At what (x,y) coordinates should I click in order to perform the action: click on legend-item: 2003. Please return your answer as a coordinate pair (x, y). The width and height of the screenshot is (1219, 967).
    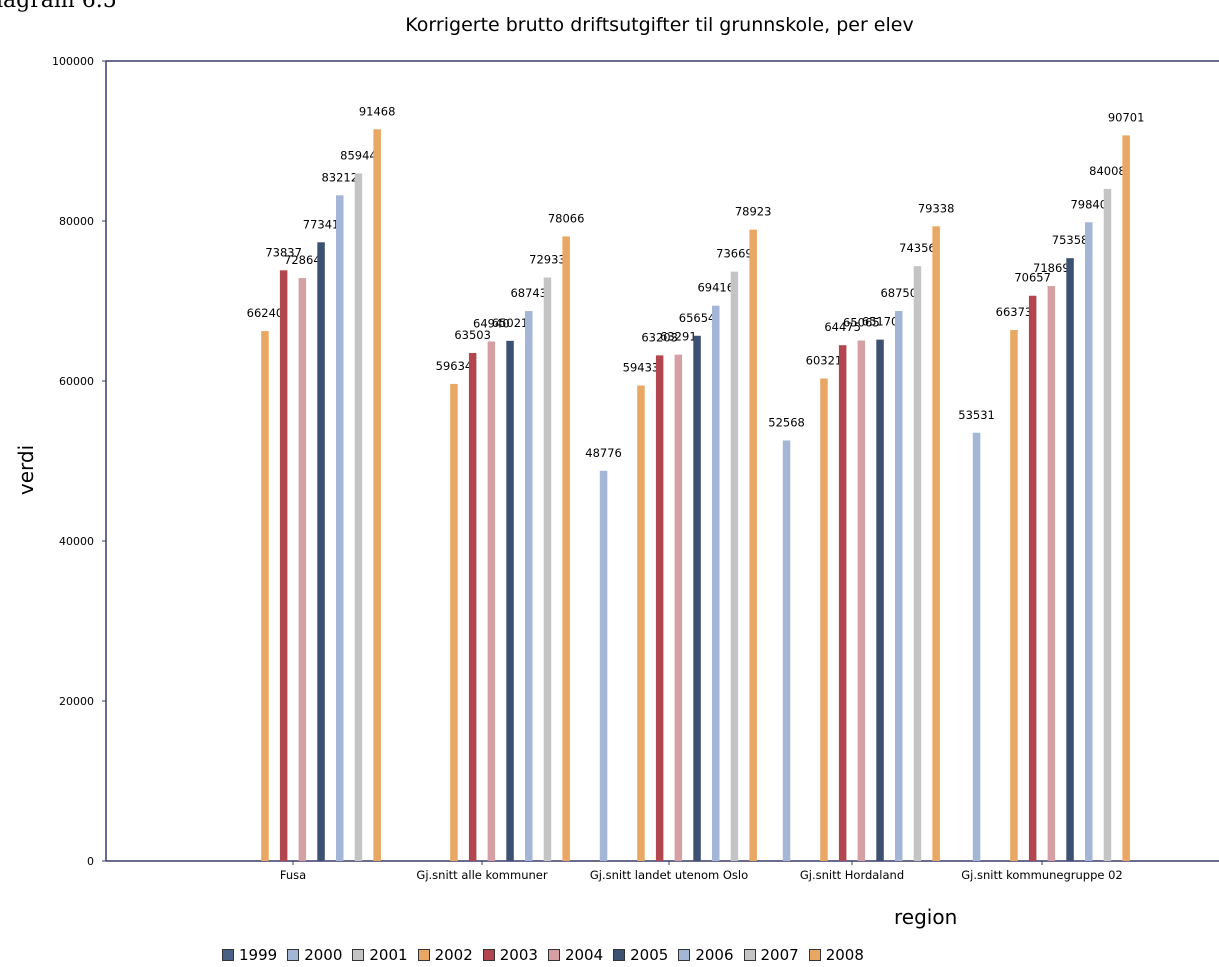
    Looking at the image, I should click on (510, 955).